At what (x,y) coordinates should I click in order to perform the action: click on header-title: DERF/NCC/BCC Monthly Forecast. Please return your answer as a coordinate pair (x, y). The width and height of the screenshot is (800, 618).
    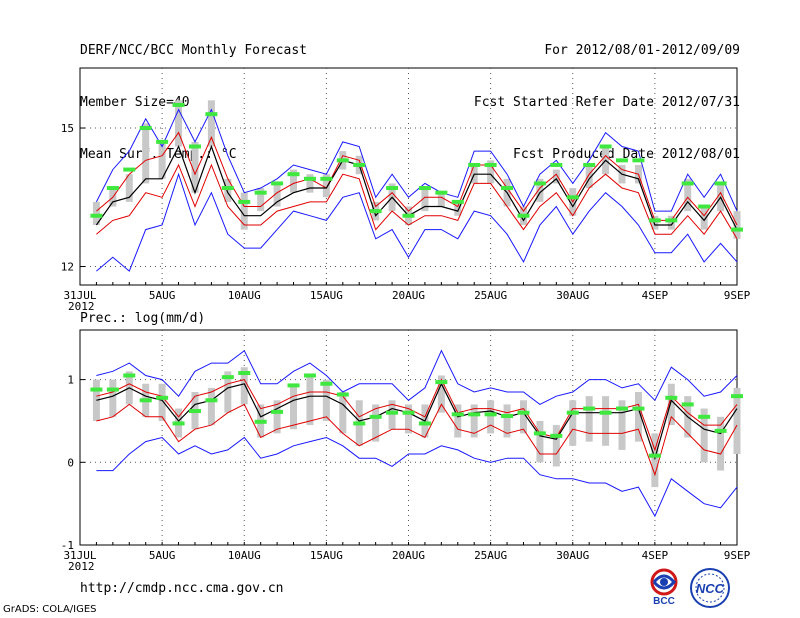
    Looking at the image, I should click on (193, 50).